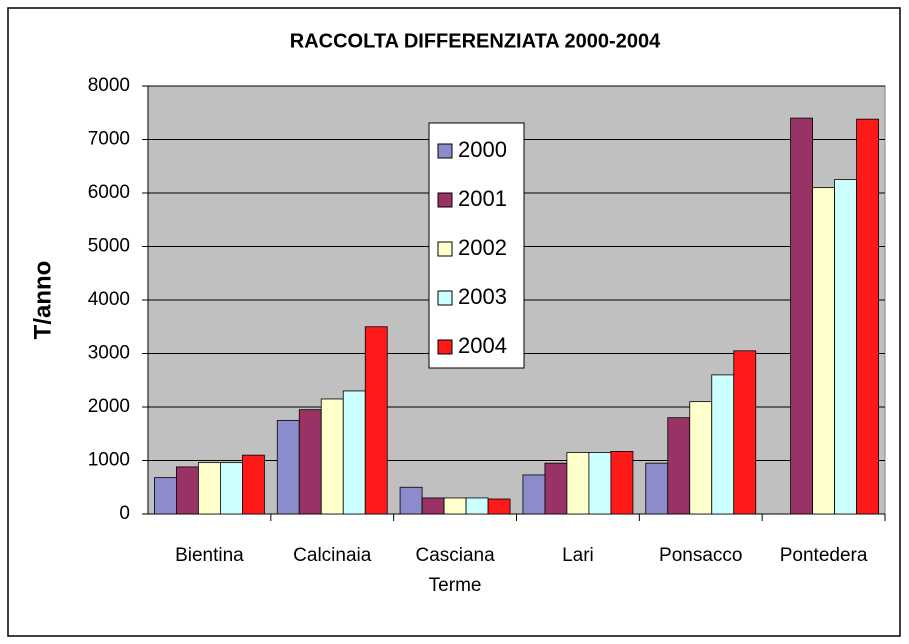  I want to click on y-tick-label: 5000, so click(109, 246).